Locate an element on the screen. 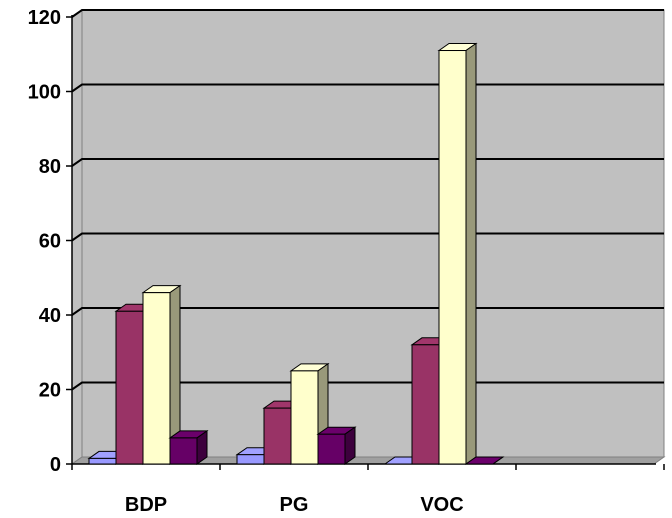  y-axis-tick-labels: 0 20 40 60 80 100 120 is located at coordinates (44, 241).